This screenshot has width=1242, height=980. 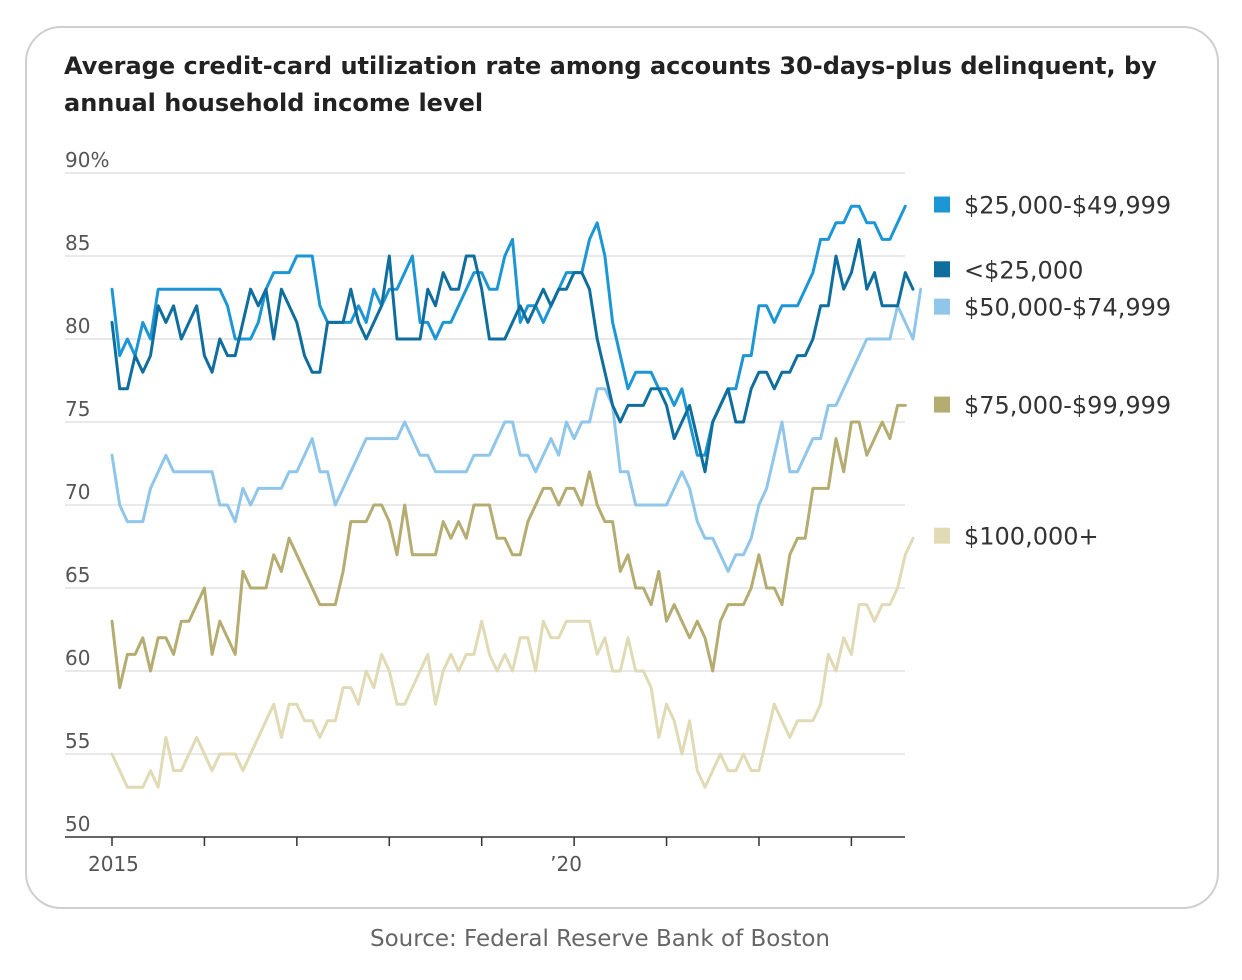 What do you see at coordinates (1023, 270) in the screenshot?
I see `legend-label-1: <$25,000` at bounding box center [1023, 270].